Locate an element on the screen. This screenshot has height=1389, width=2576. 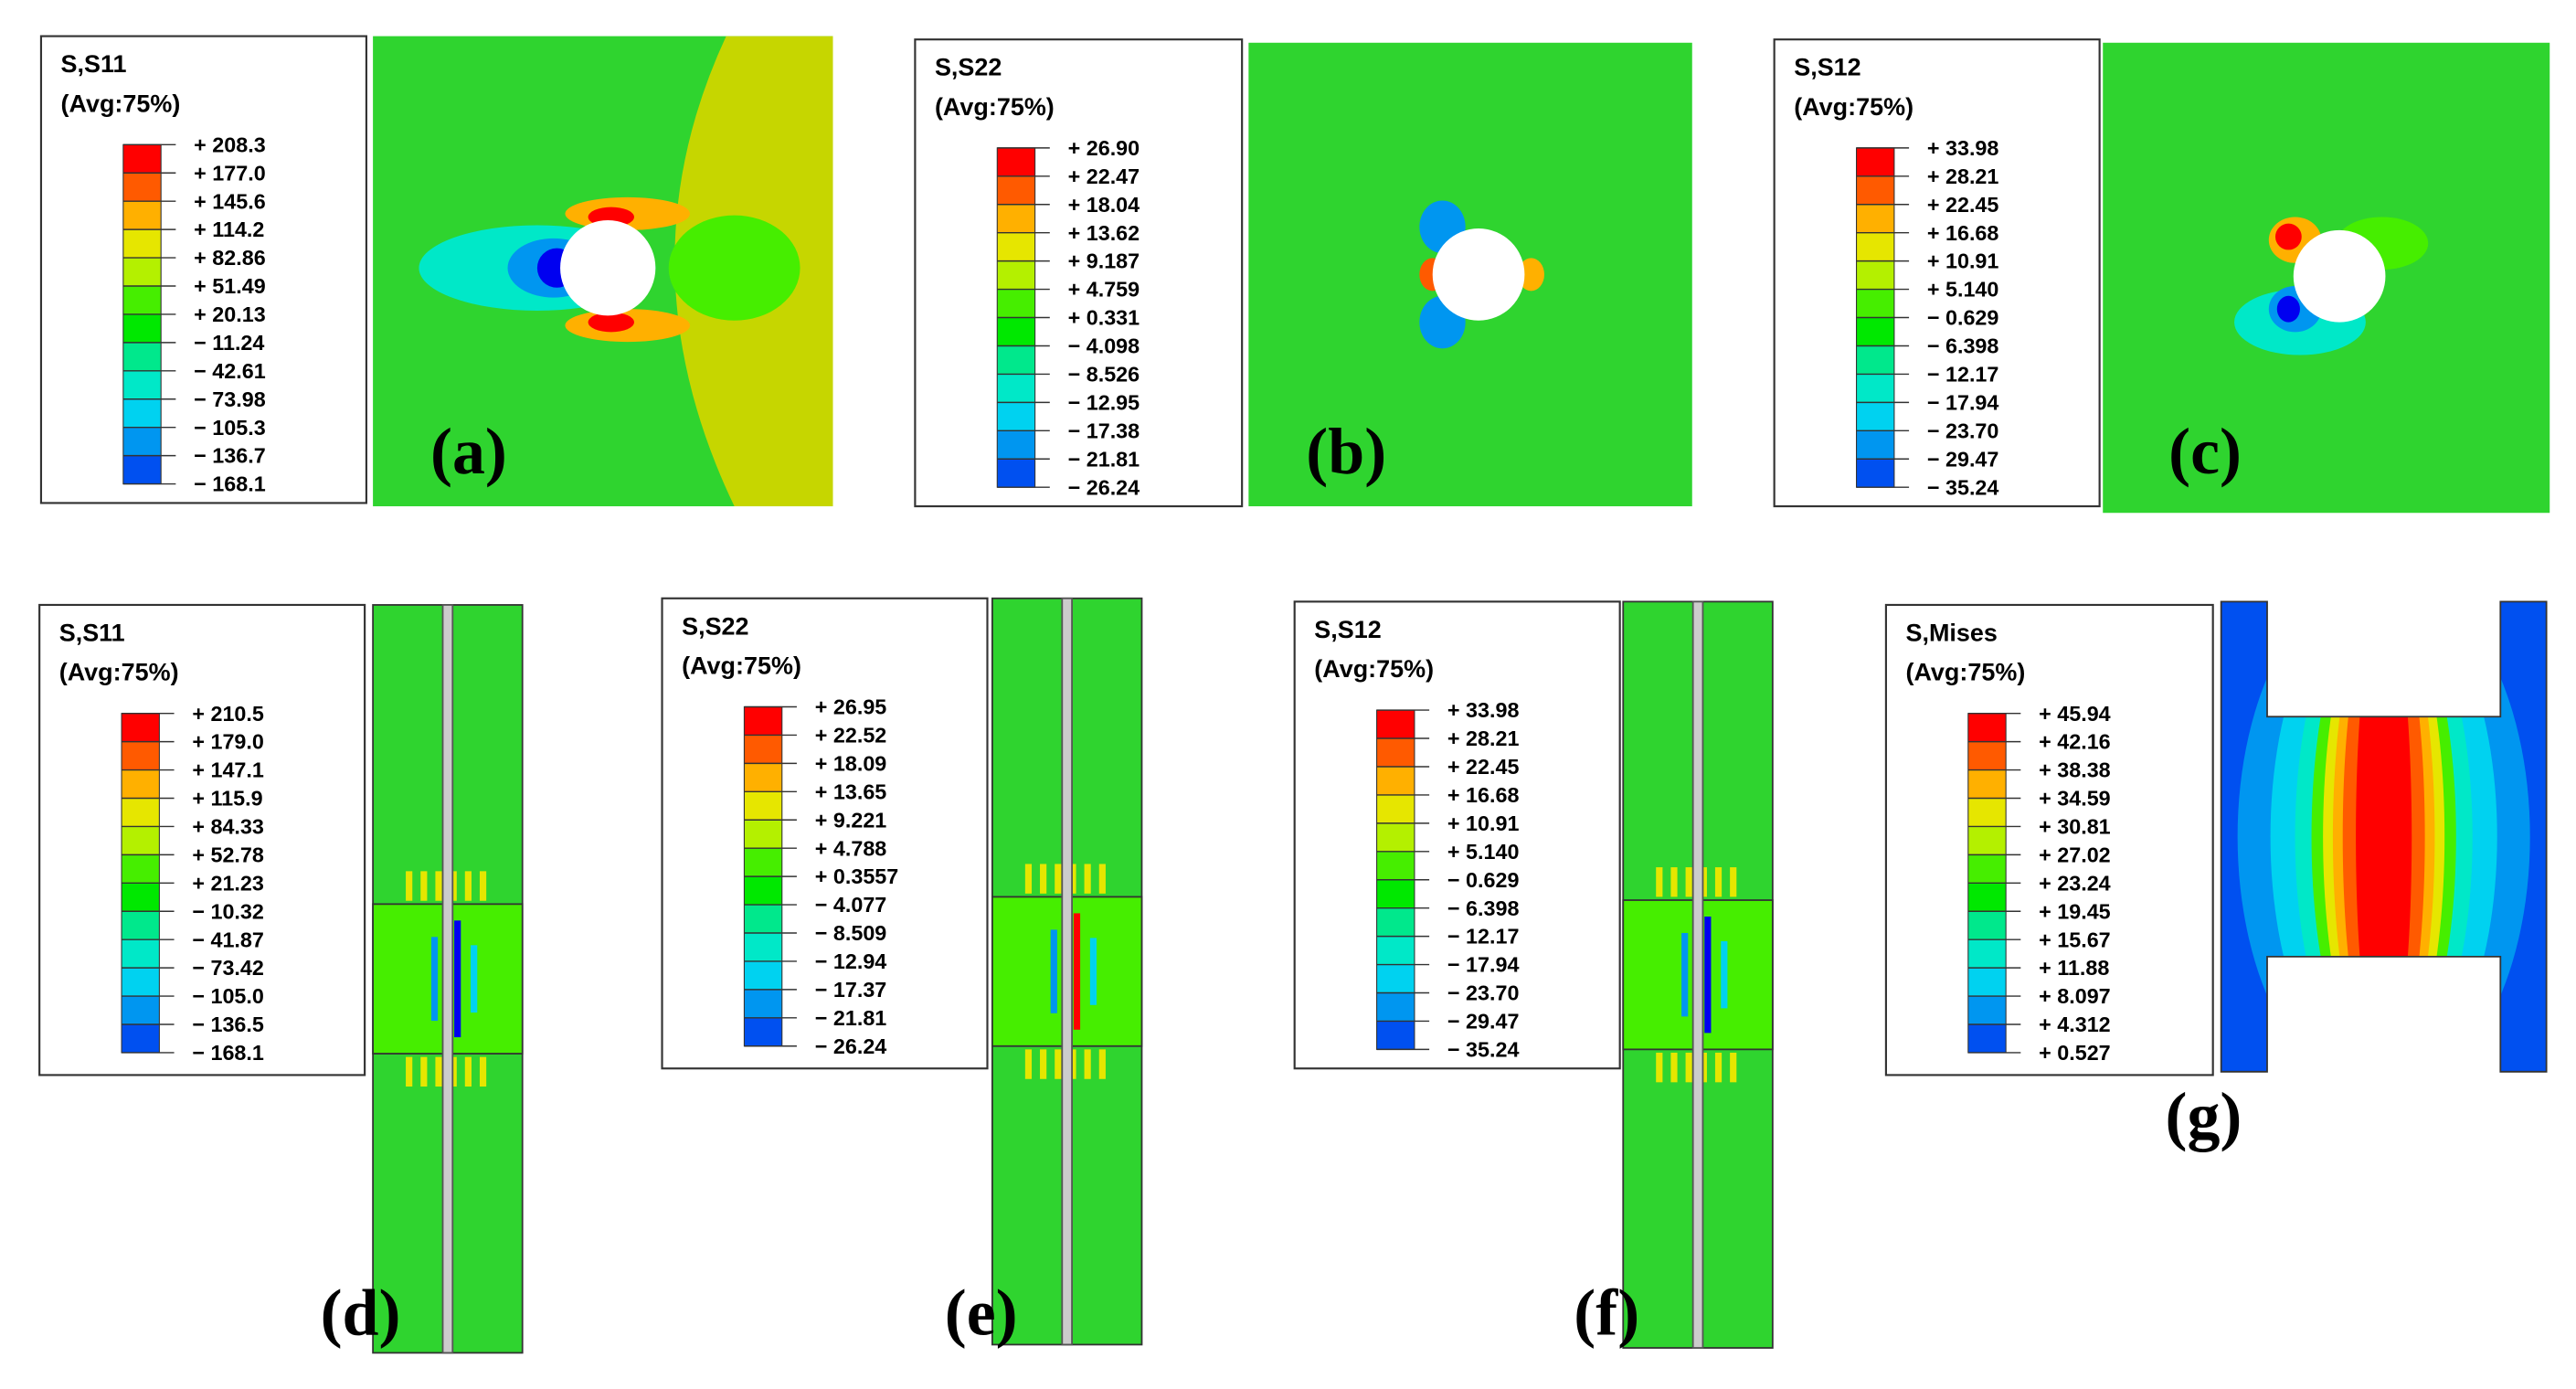
legend-label: + 10.91 is located at coordinates (1483, 823).